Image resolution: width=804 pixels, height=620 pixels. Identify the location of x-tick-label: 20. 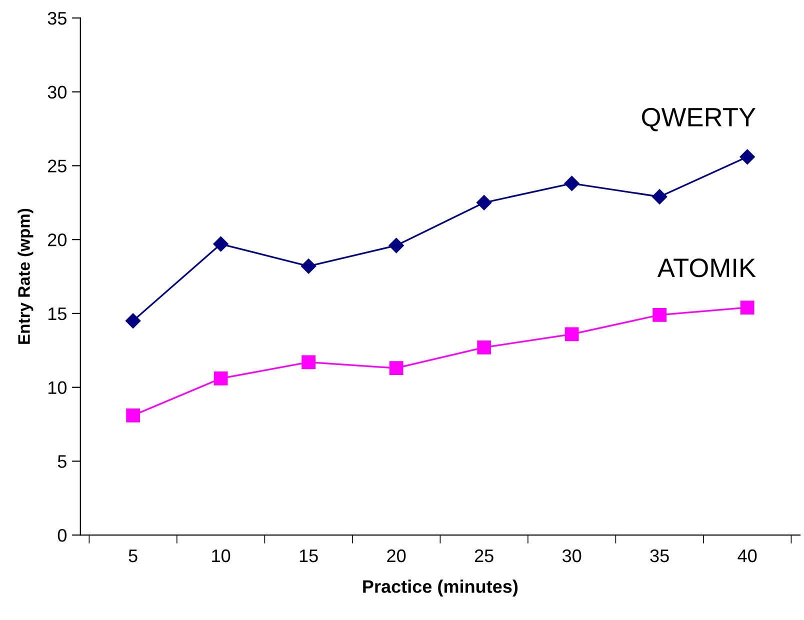
(396, 555).